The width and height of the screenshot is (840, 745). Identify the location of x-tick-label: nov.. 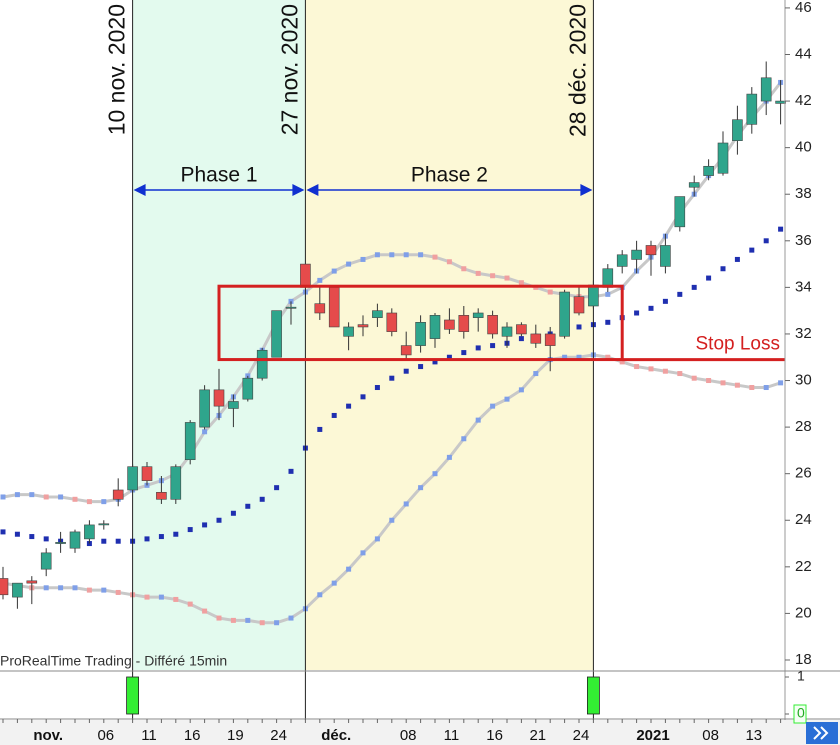
(48, 735).